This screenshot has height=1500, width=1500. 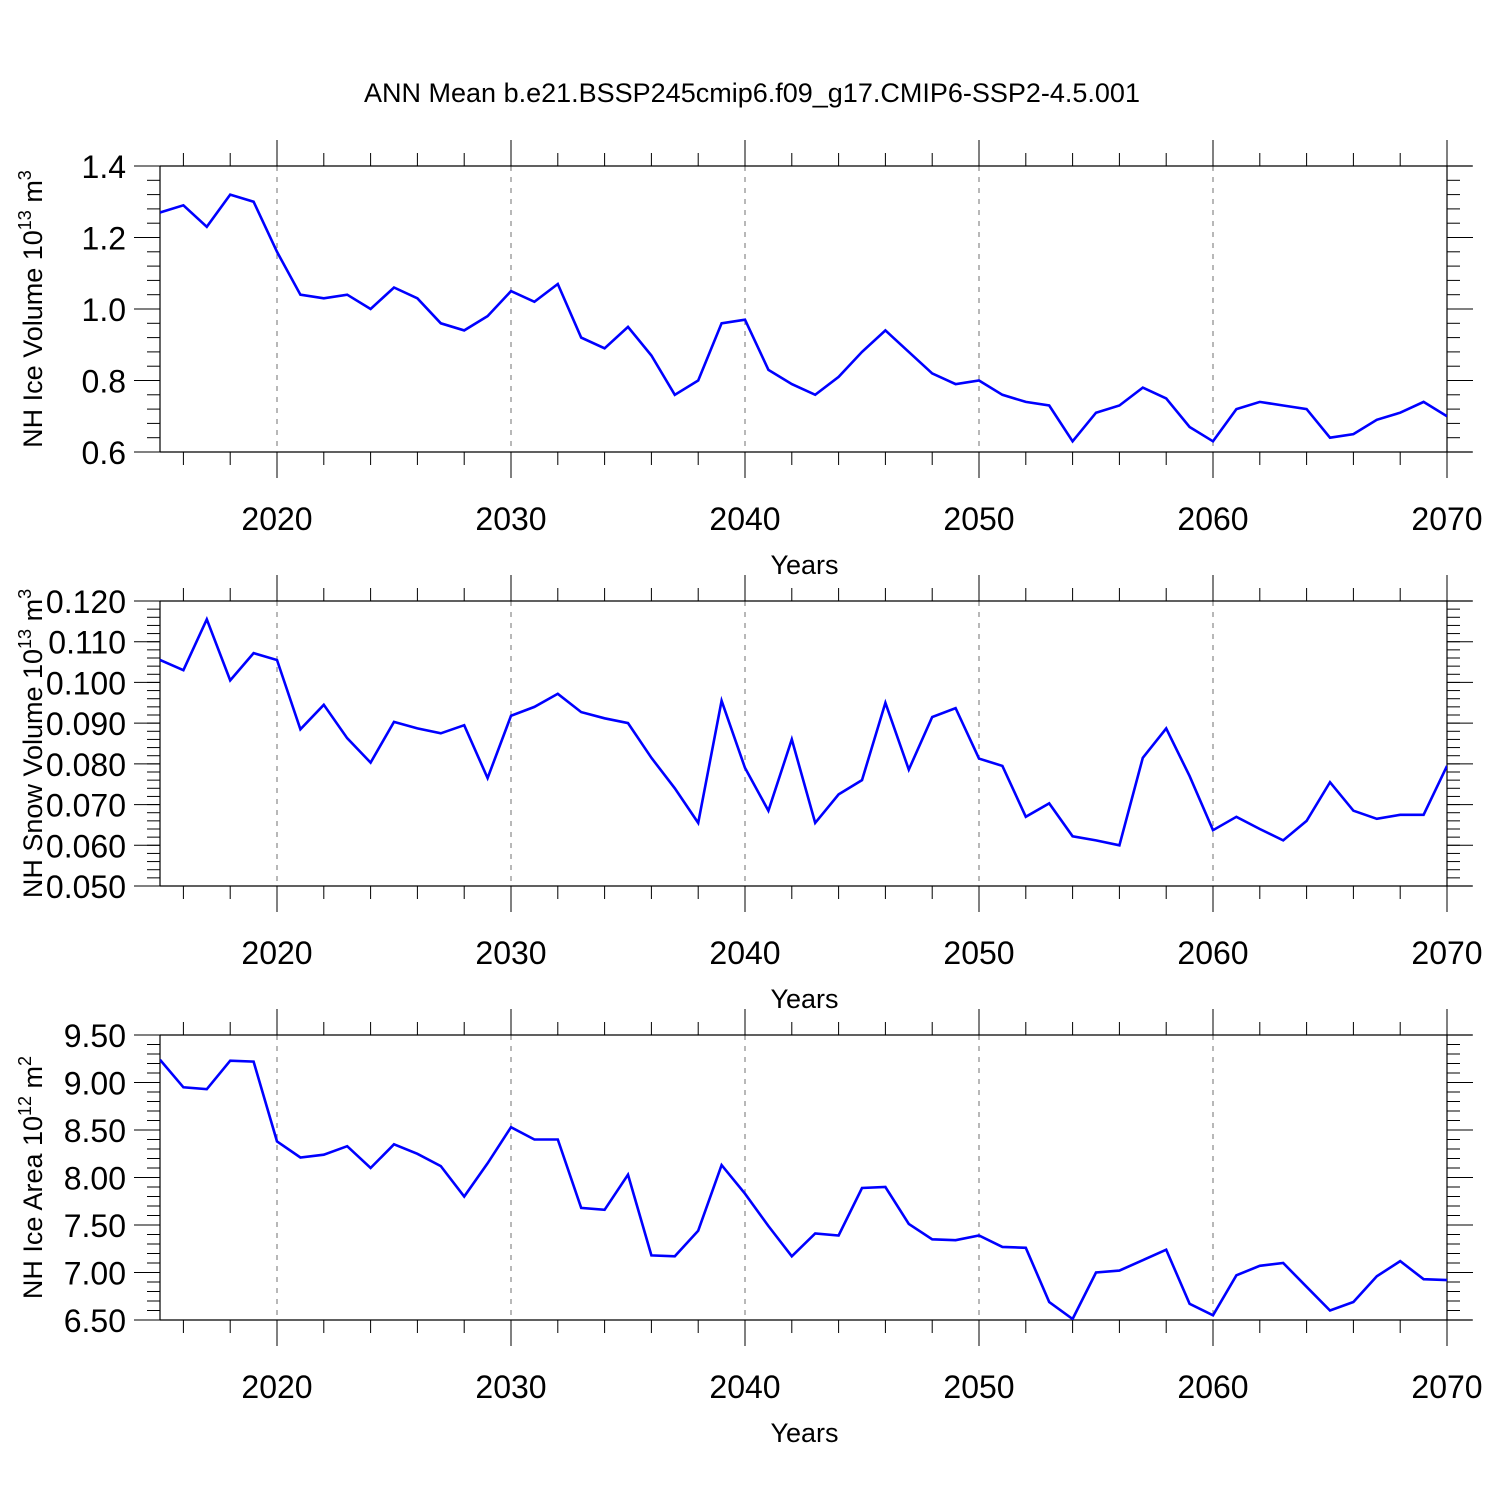 I want to click on y-tick-label: 0.6, so click(x=104, y=453).